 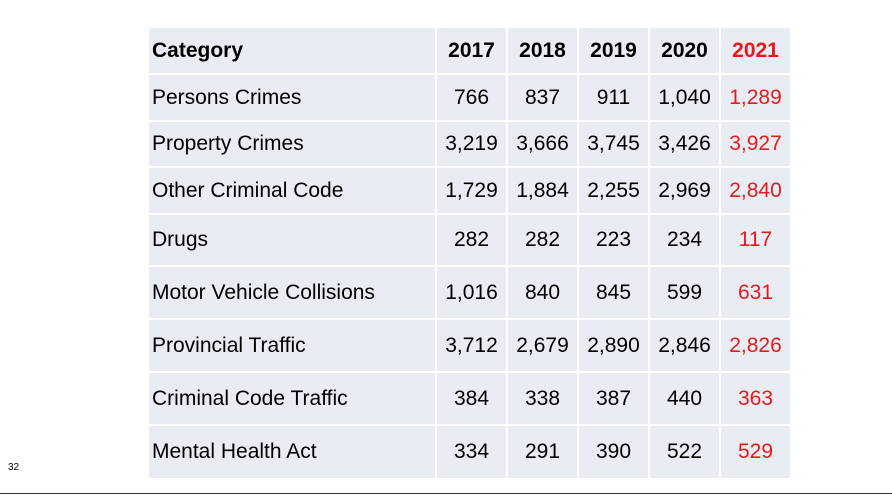 I want to click on cell-2017: 1,729, so click(x=472, y=191).